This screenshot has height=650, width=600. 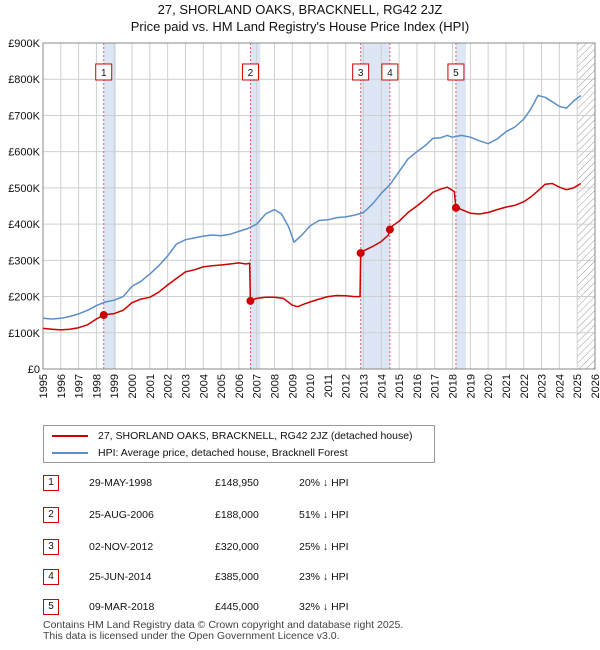 I want to click on x-tick-label: 2006, so click(x=240, y=386).